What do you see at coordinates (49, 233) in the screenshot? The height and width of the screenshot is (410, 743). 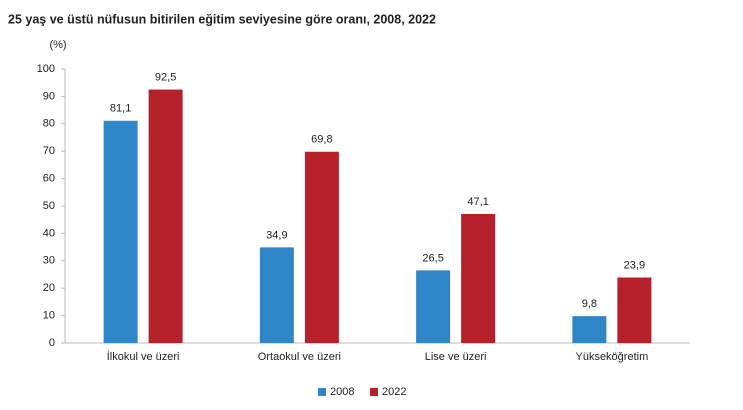 I see `y-tick-label: 40` at bounding box center [49, 233].